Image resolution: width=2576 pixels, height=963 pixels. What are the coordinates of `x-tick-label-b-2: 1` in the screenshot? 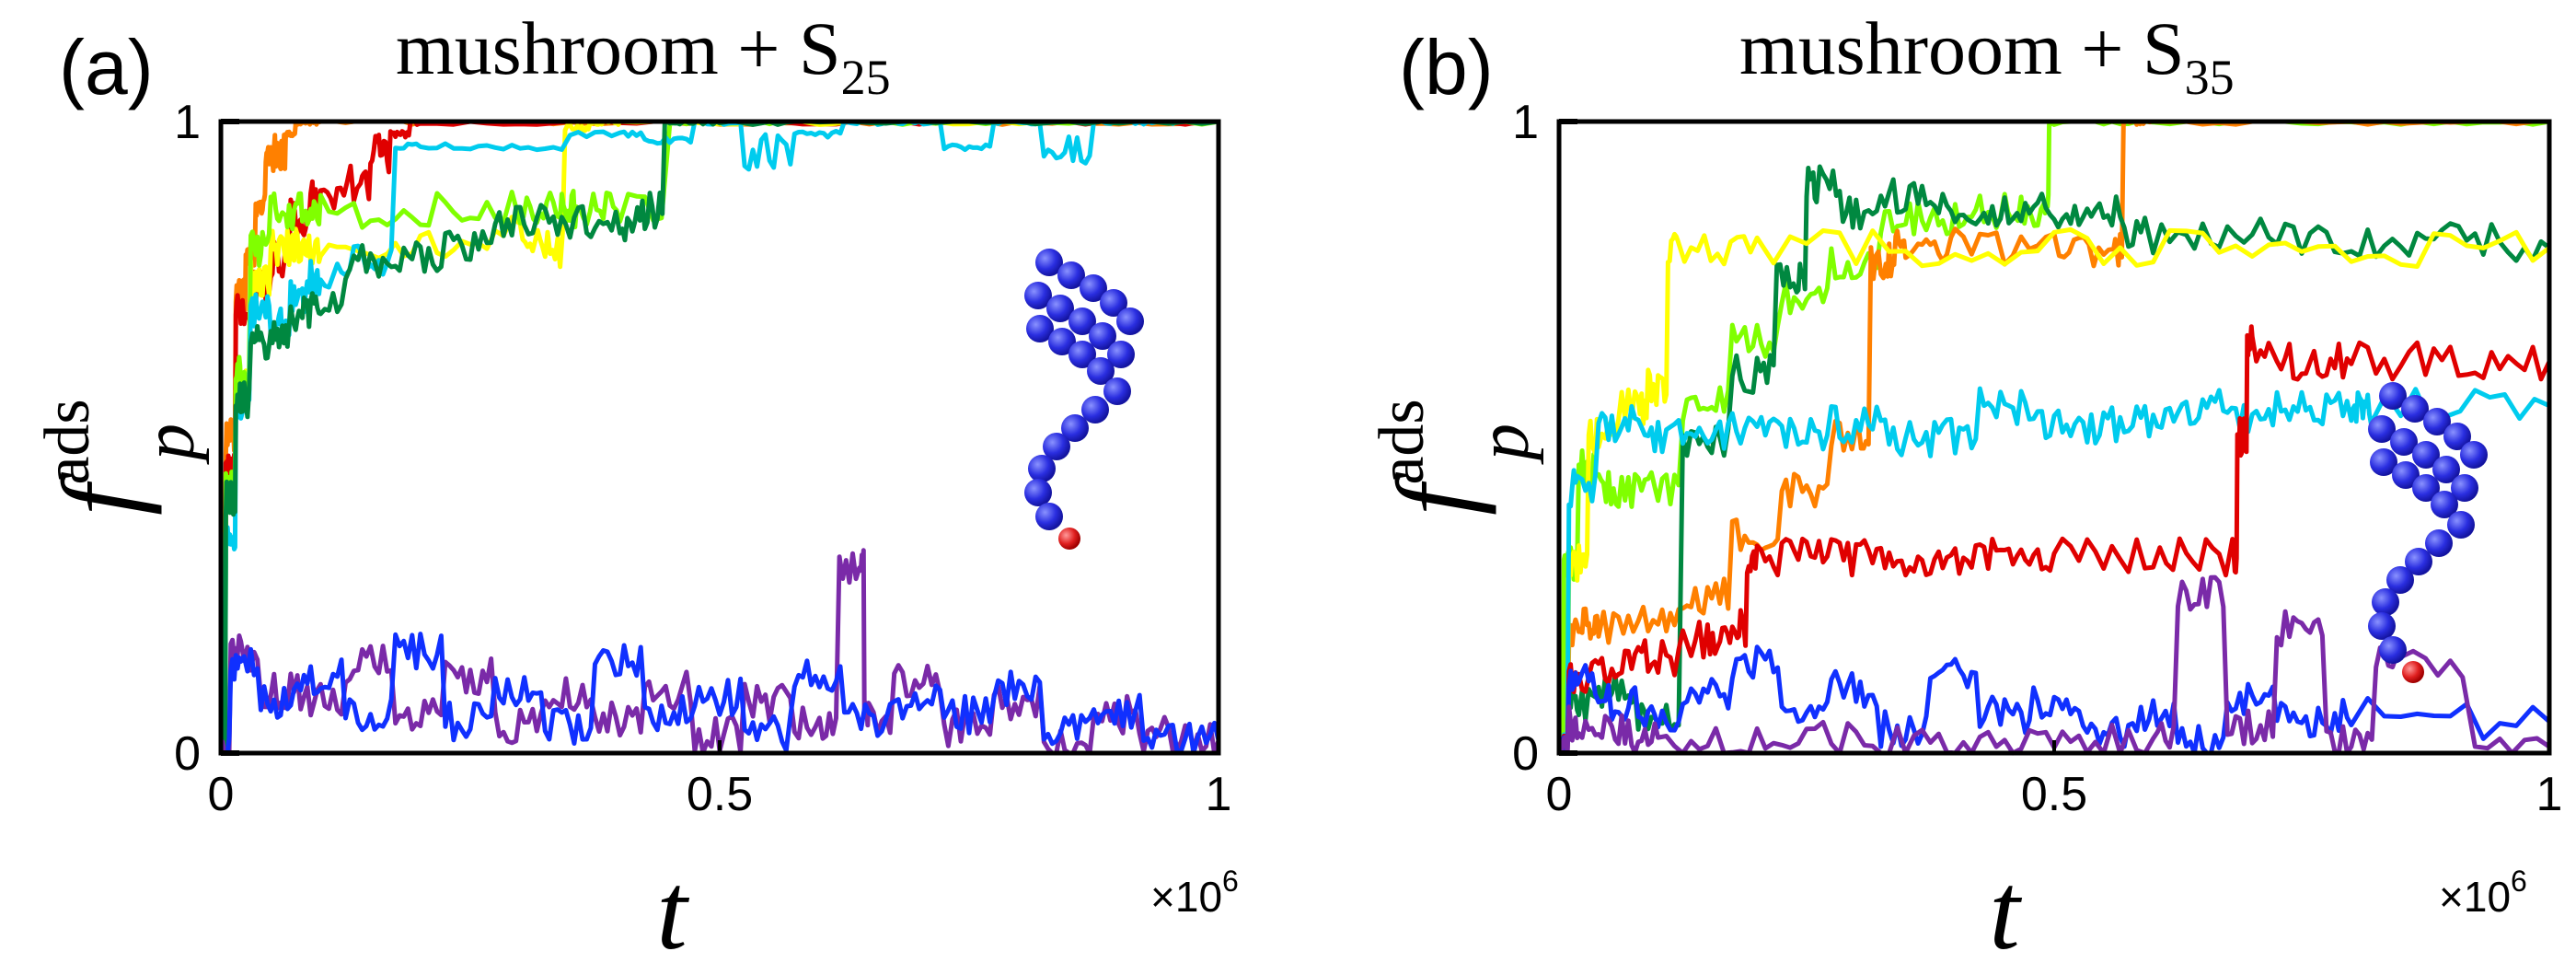 It's located at (2549, 795).